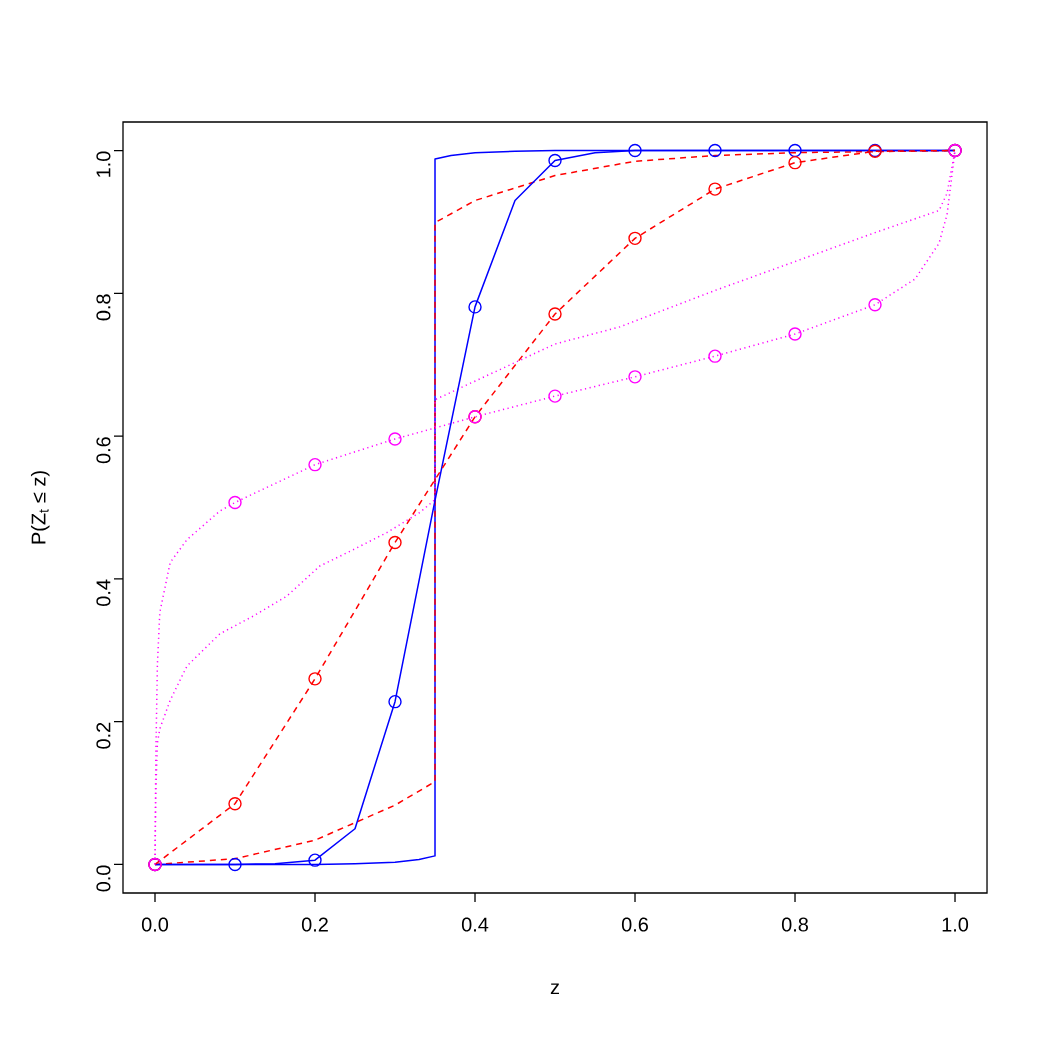 Image resolution: width=1050 pixels, height=1048 pixels. What do you see at coordinates (634, 924) in the screenshot?
I see `x-tick-label: 0.6` at bounding box center [634, 924].